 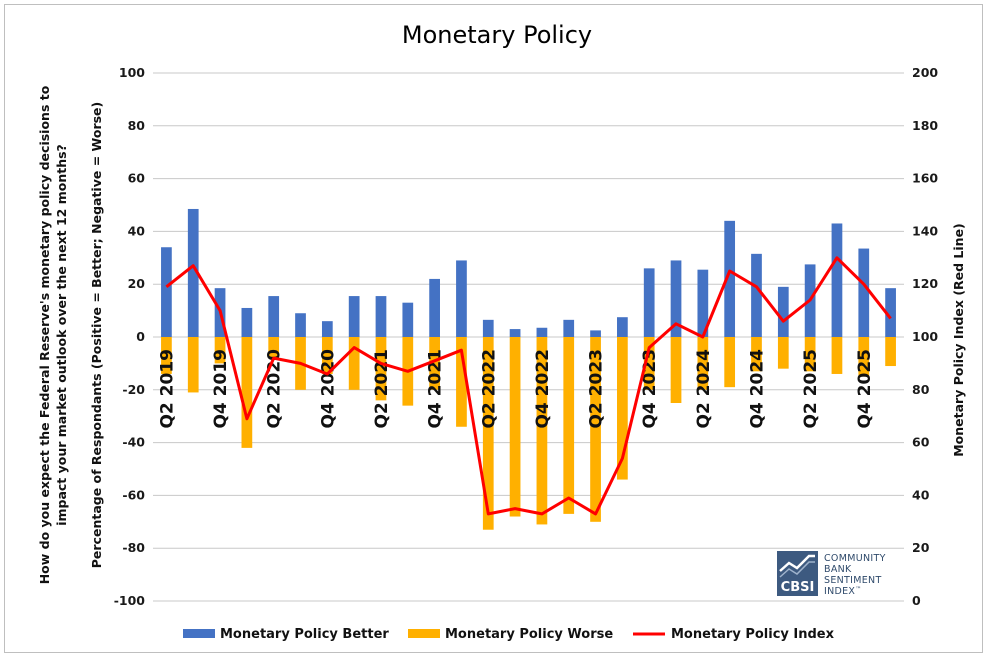 I want to click on legend-label-index: Monetary Policy Index, so click(x=753, y=634).